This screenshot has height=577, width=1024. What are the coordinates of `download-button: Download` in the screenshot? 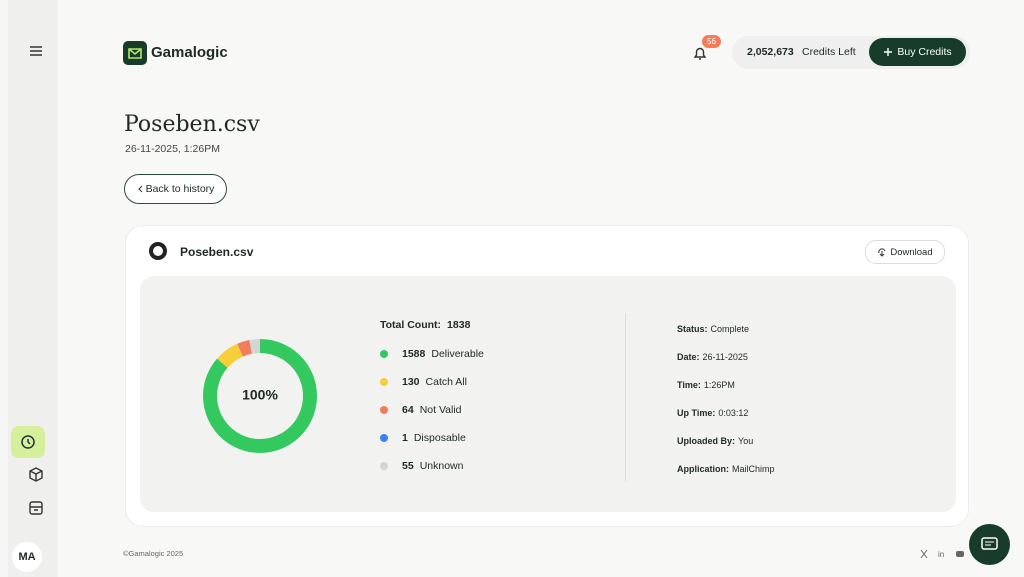 It's located at (905, 252).